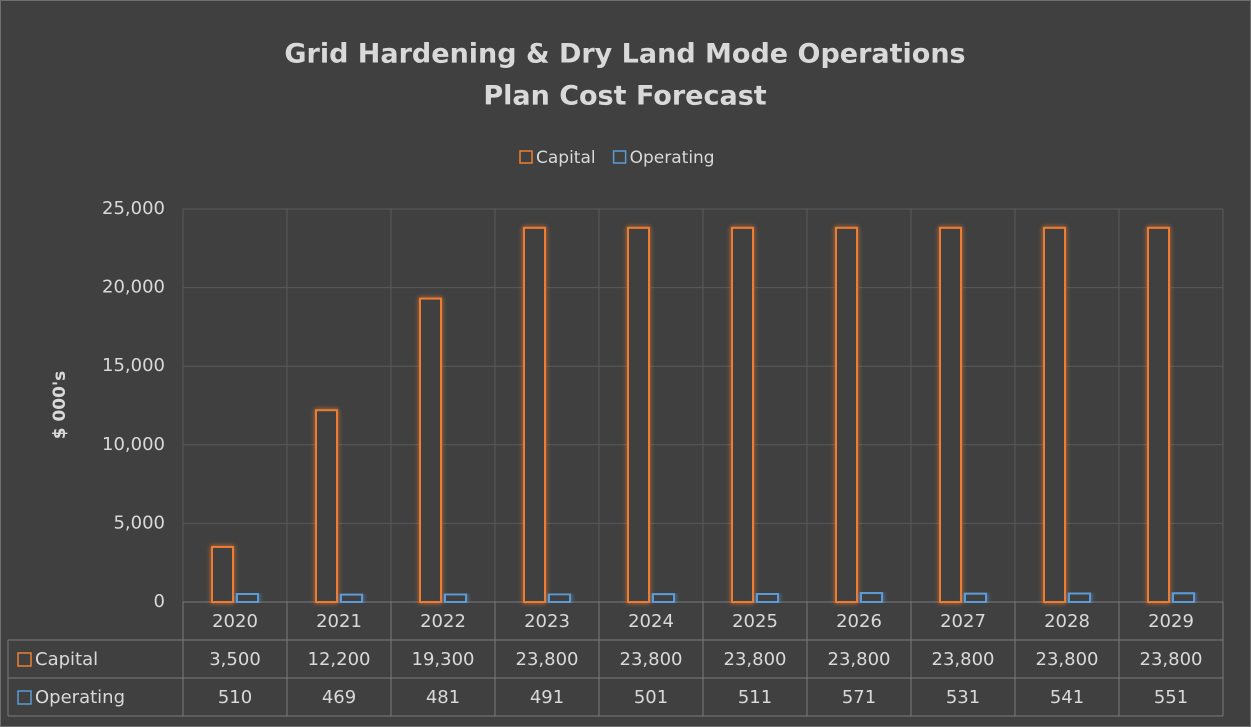  What do you see at coordinates (133, 444) in the screenshot?
I see `y-tick-label: 10,000` at bounding box center [133, 444].